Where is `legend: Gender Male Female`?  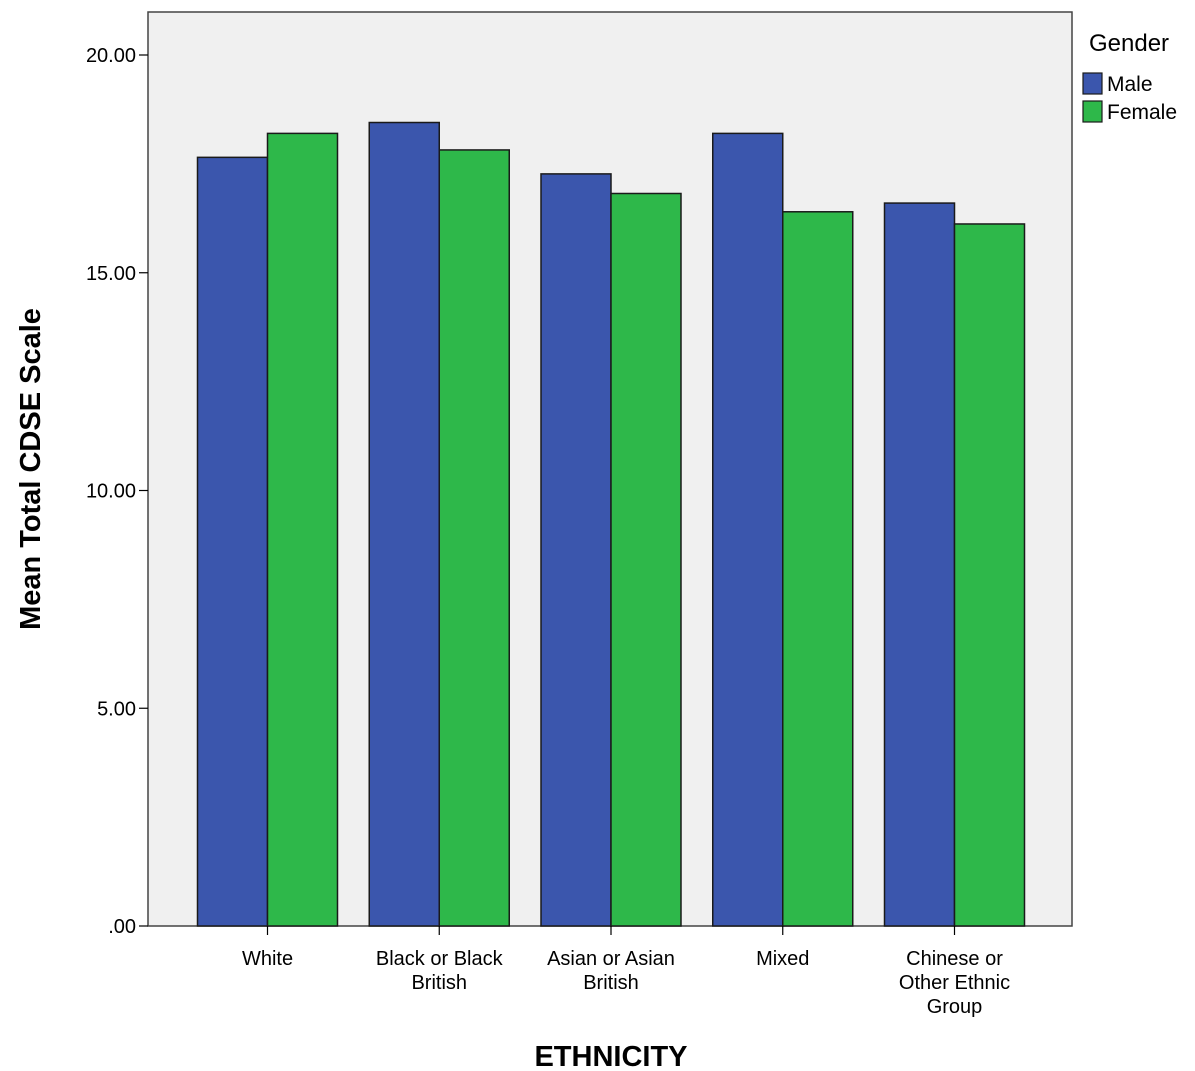
legend: Gender Male Female is located at coordinates (1129, 77).